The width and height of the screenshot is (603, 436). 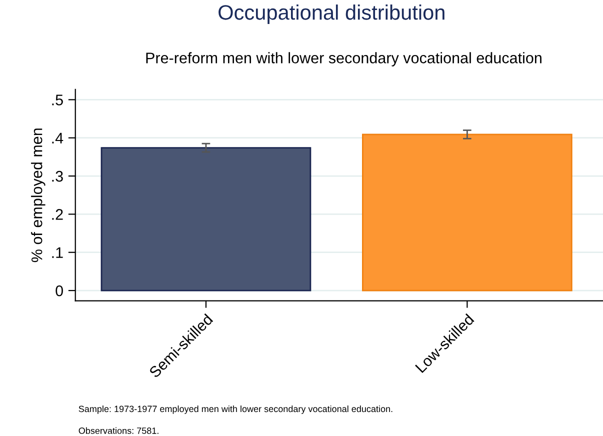 I want to click on text: Sample: 1973-1977 employed men with lower secondary vocational education., so click(x=235, y=409).